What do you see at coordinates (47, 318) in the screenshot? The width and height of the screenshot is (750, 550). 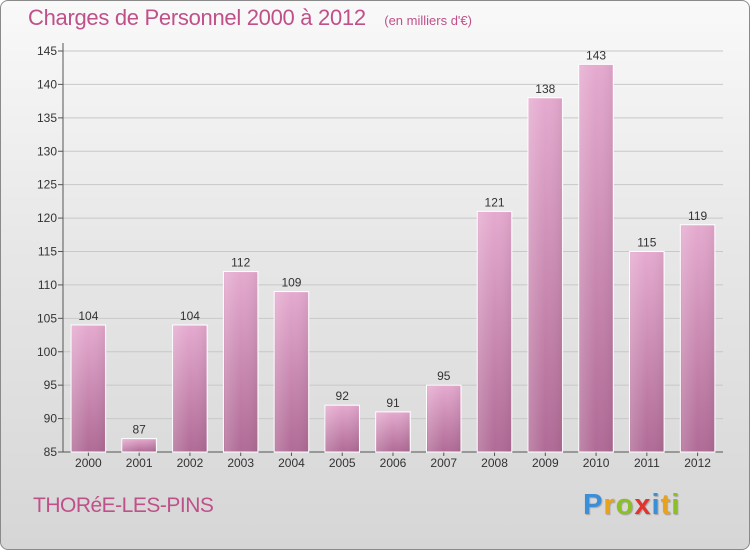 I see `y-tick-label: 105` at bounding box center [47, 318].